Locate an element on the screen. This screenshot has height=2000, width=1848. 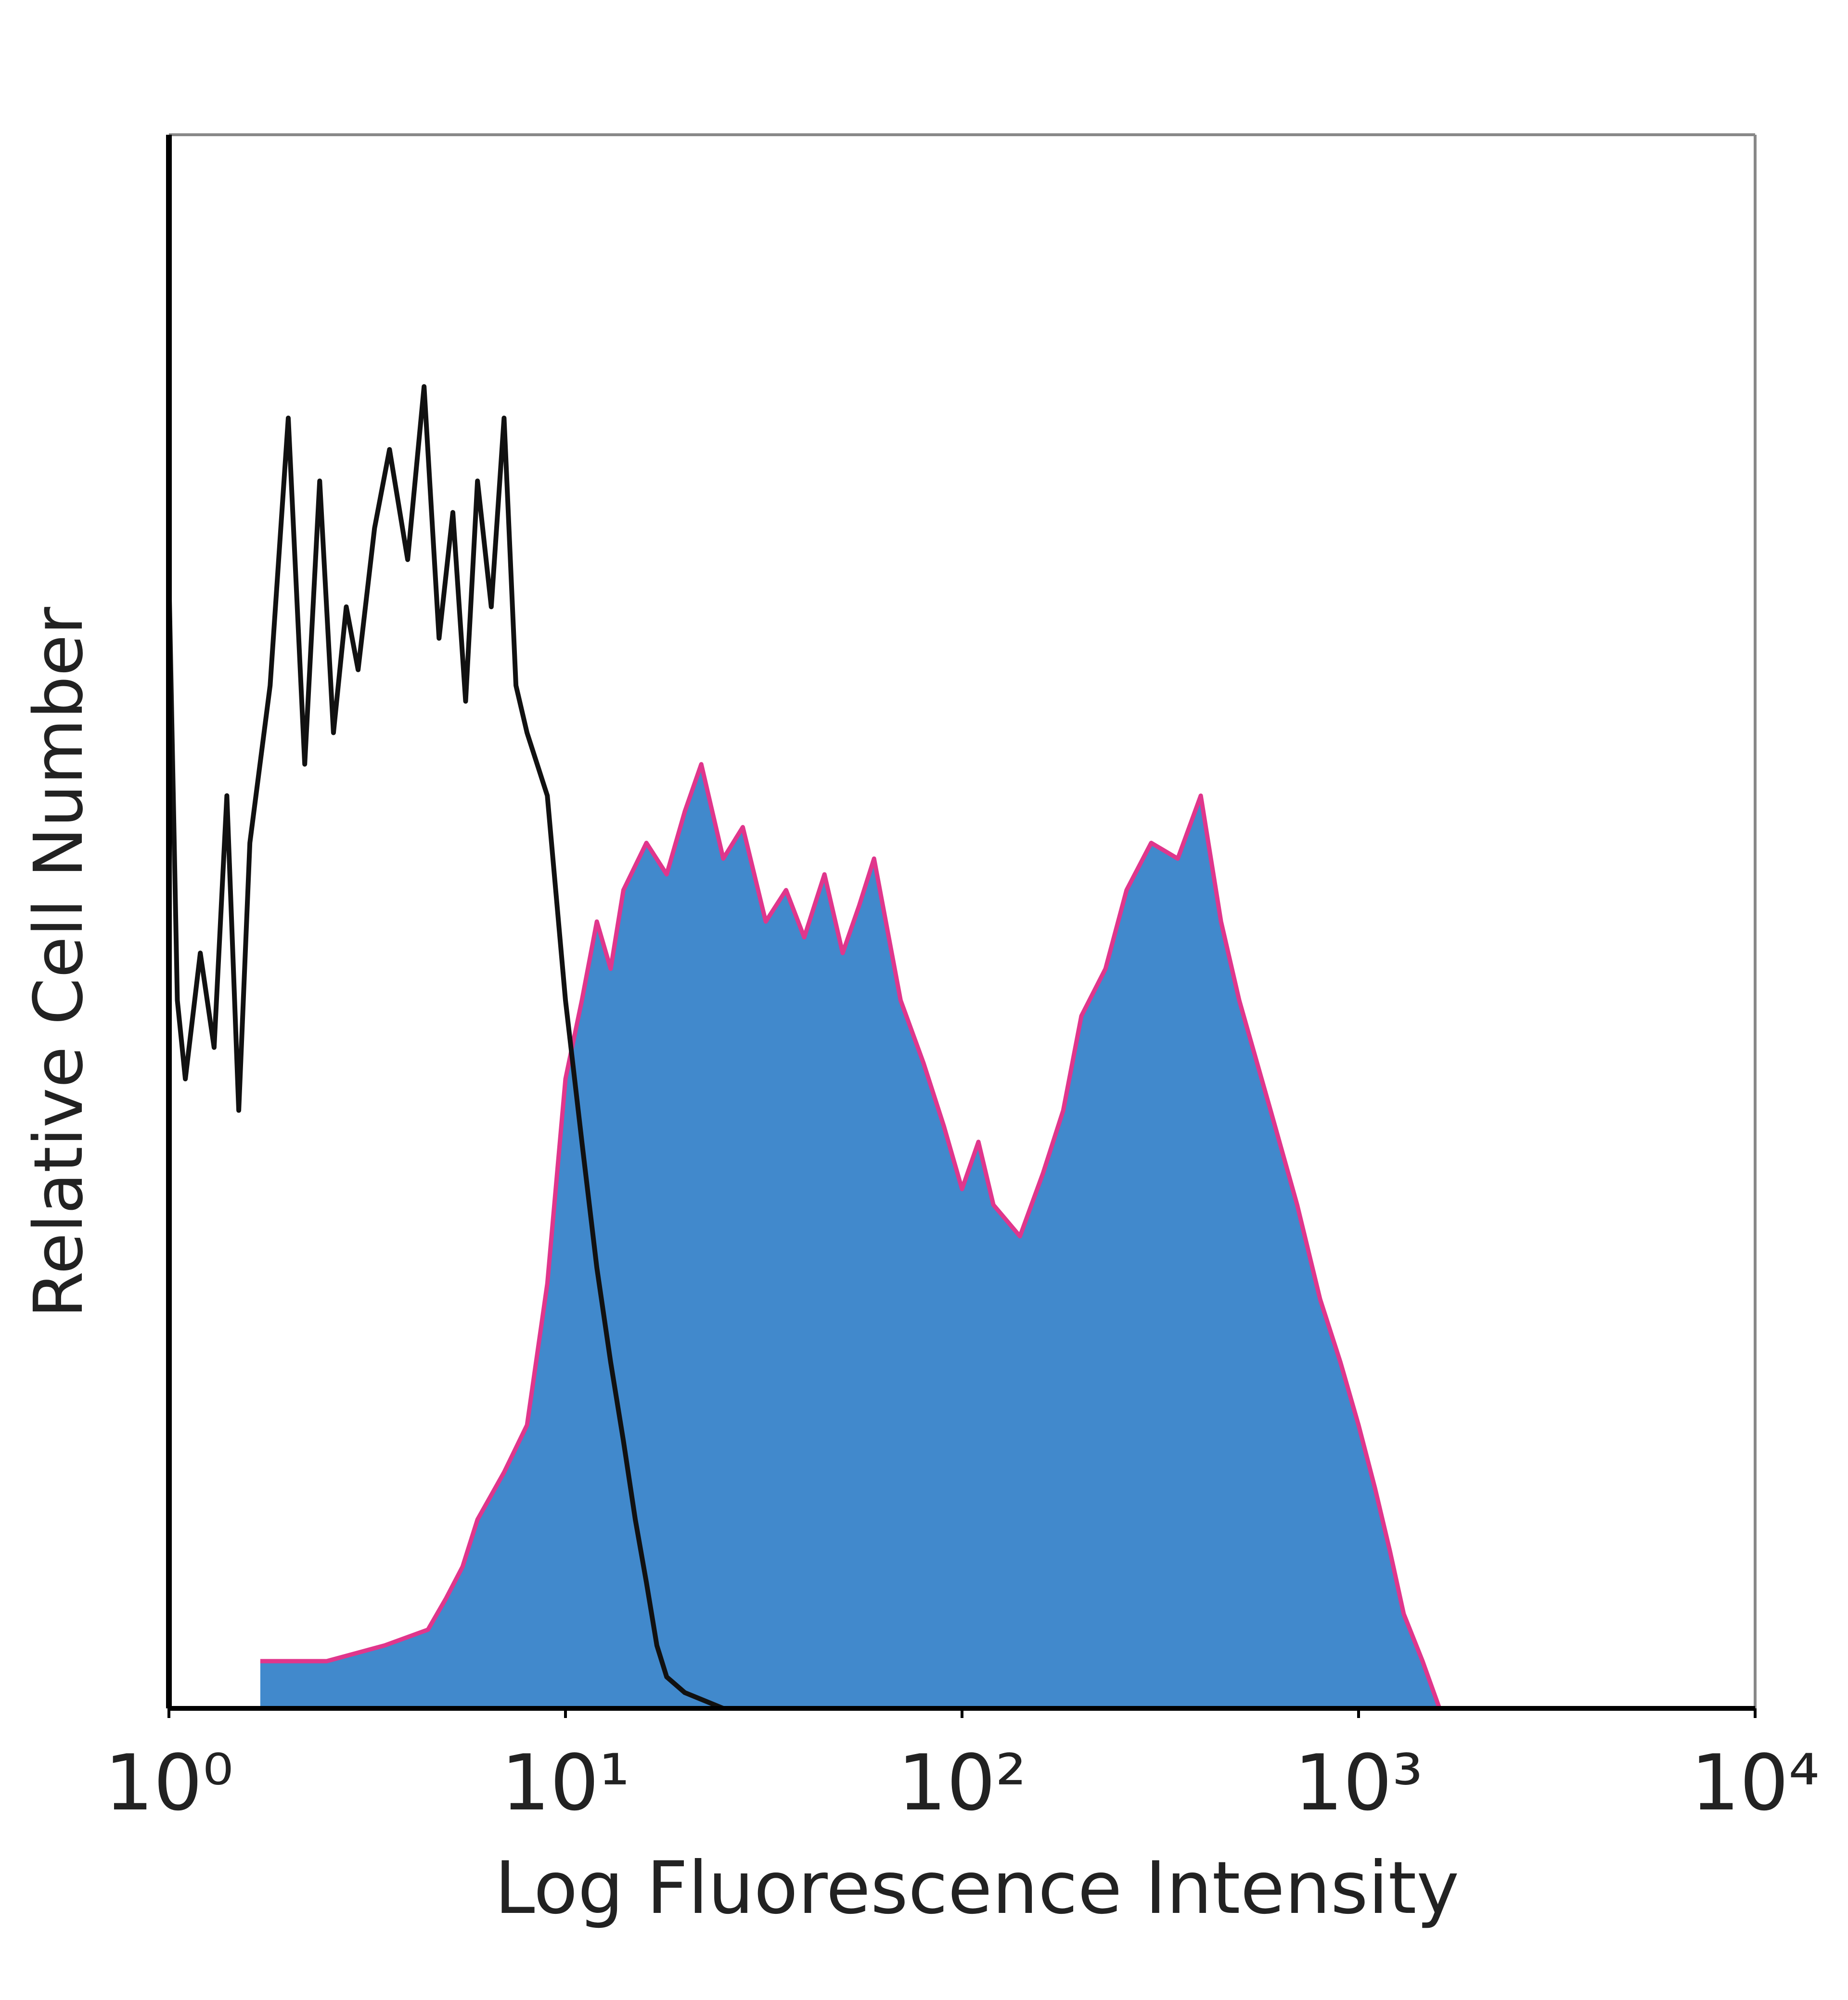
x-tick-label: 10⁰ is located at coordinates (168, 1783).